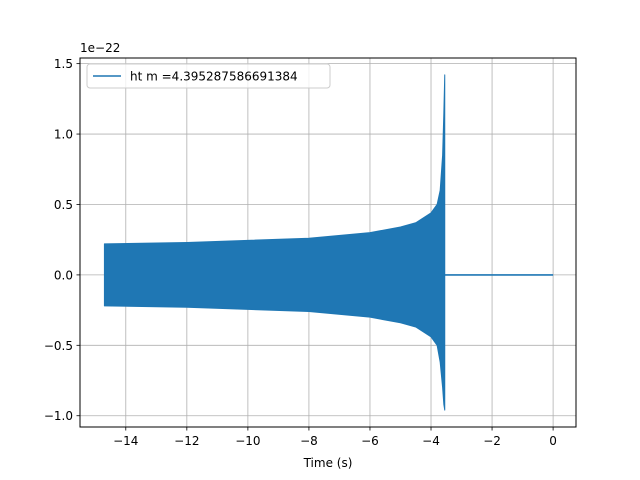 Image resolution: width=640 pixels, height=480 pixels. Describe the element at coordinates (58, 346) in the screenshot. I see `y-tick-label: −0.5` at that location.